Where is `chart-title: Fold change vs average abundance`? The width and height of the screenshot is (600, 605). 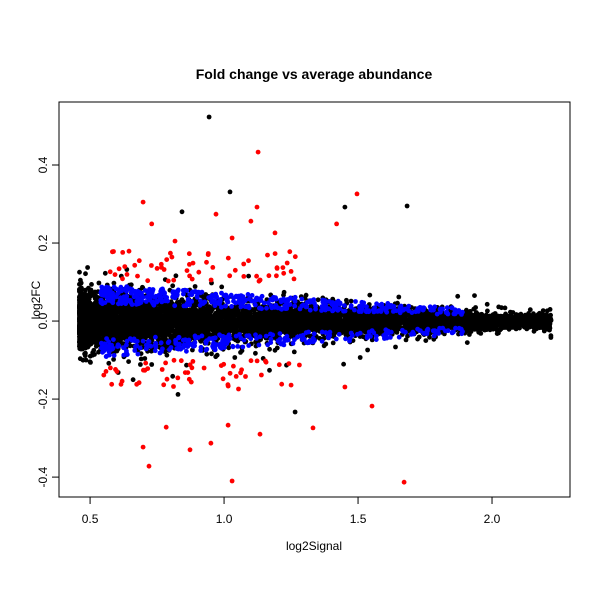
chart-title: Fold change vs average abundance is located at coordinates (314, 74).